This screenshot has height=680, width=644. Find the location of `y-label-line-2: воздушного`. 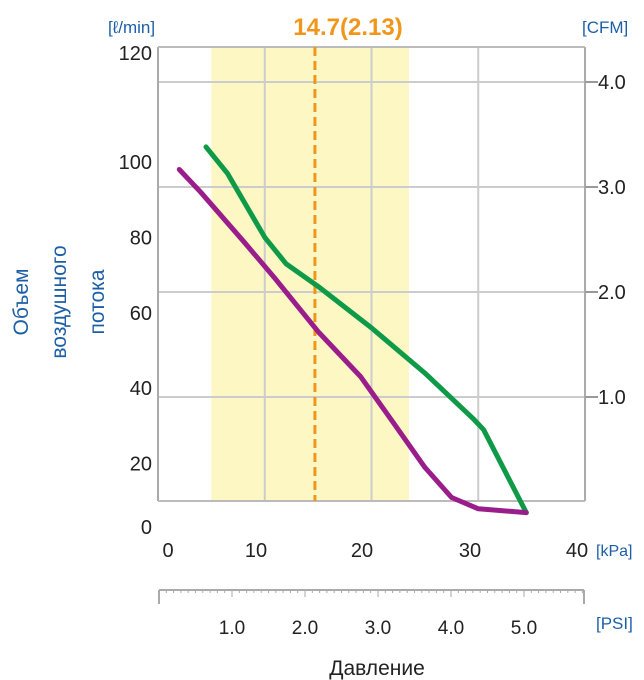

y-label-line-2: воздушного is located at coordinates (59, 301).